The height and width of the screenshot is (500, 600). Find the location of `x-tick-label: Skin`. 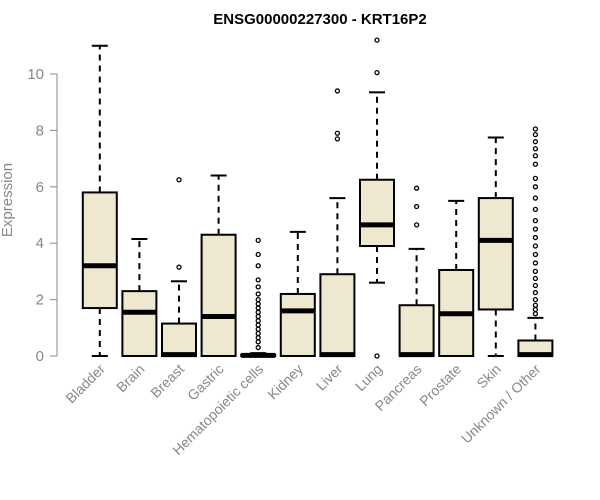

x-tick-label: Skin is located at coordinates (488, 376).